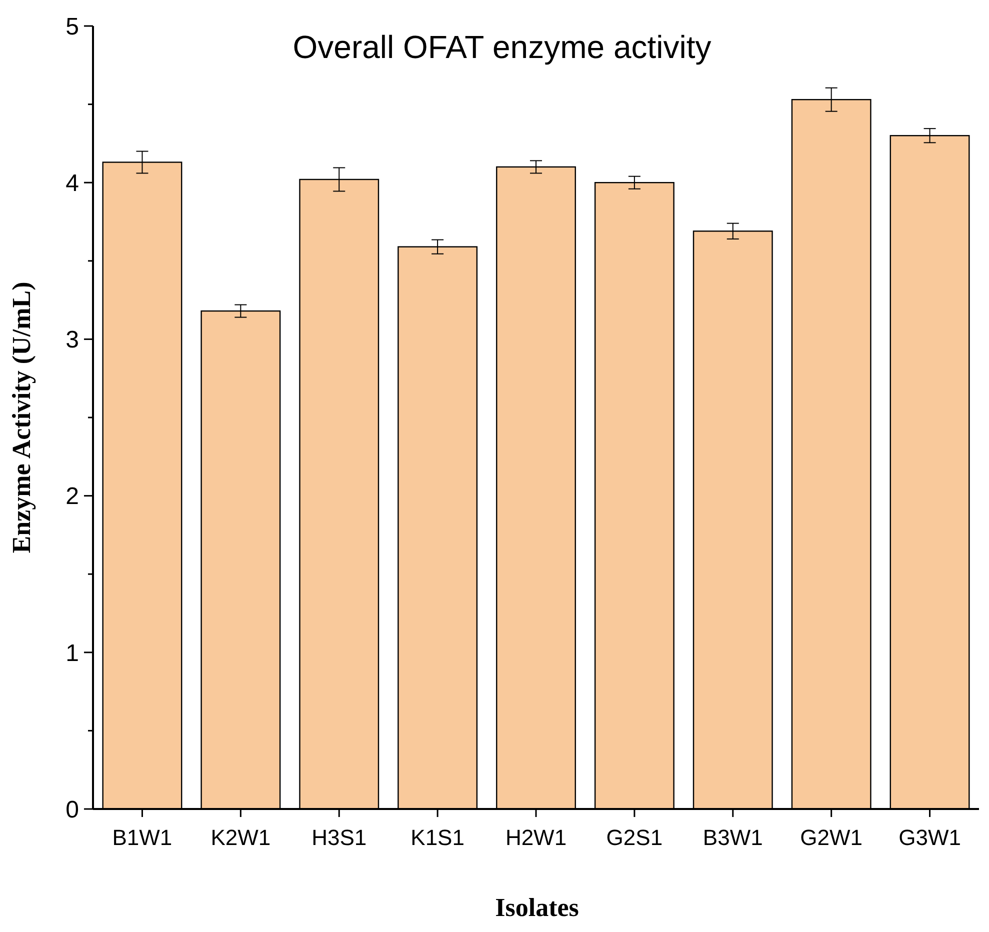  What do you see at coordinates (929, 837) in the screenshot?
I see `x-tick-label: G3W1` at bounding box center [929, 837].